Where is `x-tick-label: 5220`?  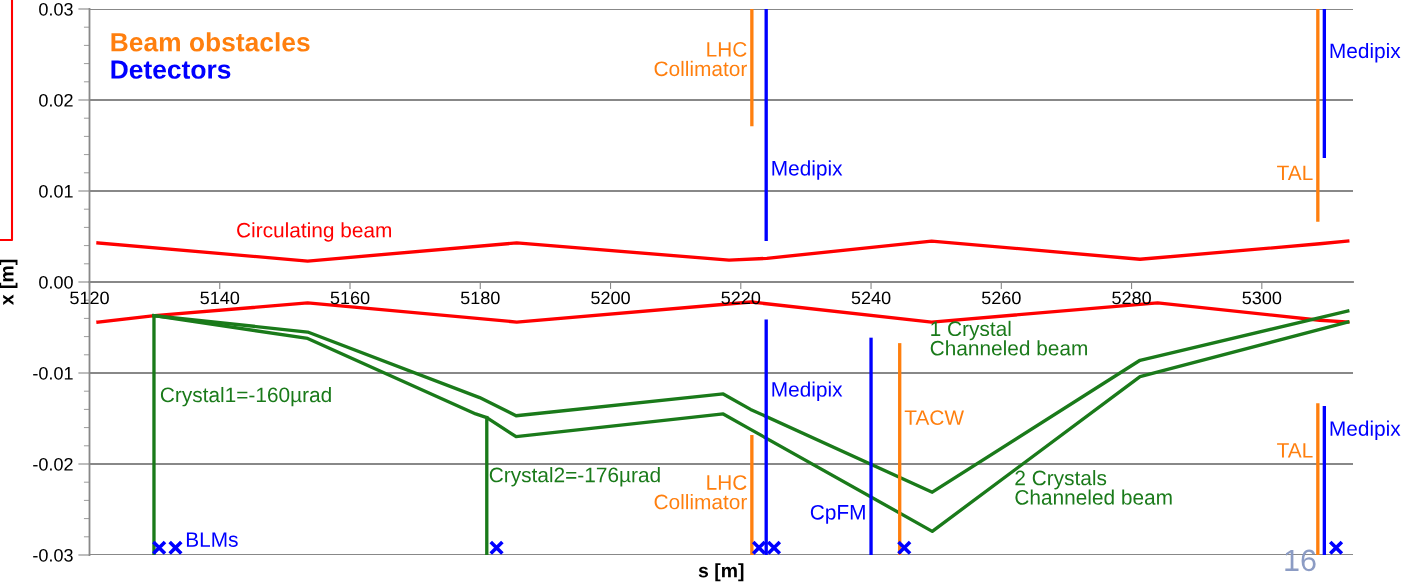 x-tick-label: 5220 is located at coordinates (741, 298).